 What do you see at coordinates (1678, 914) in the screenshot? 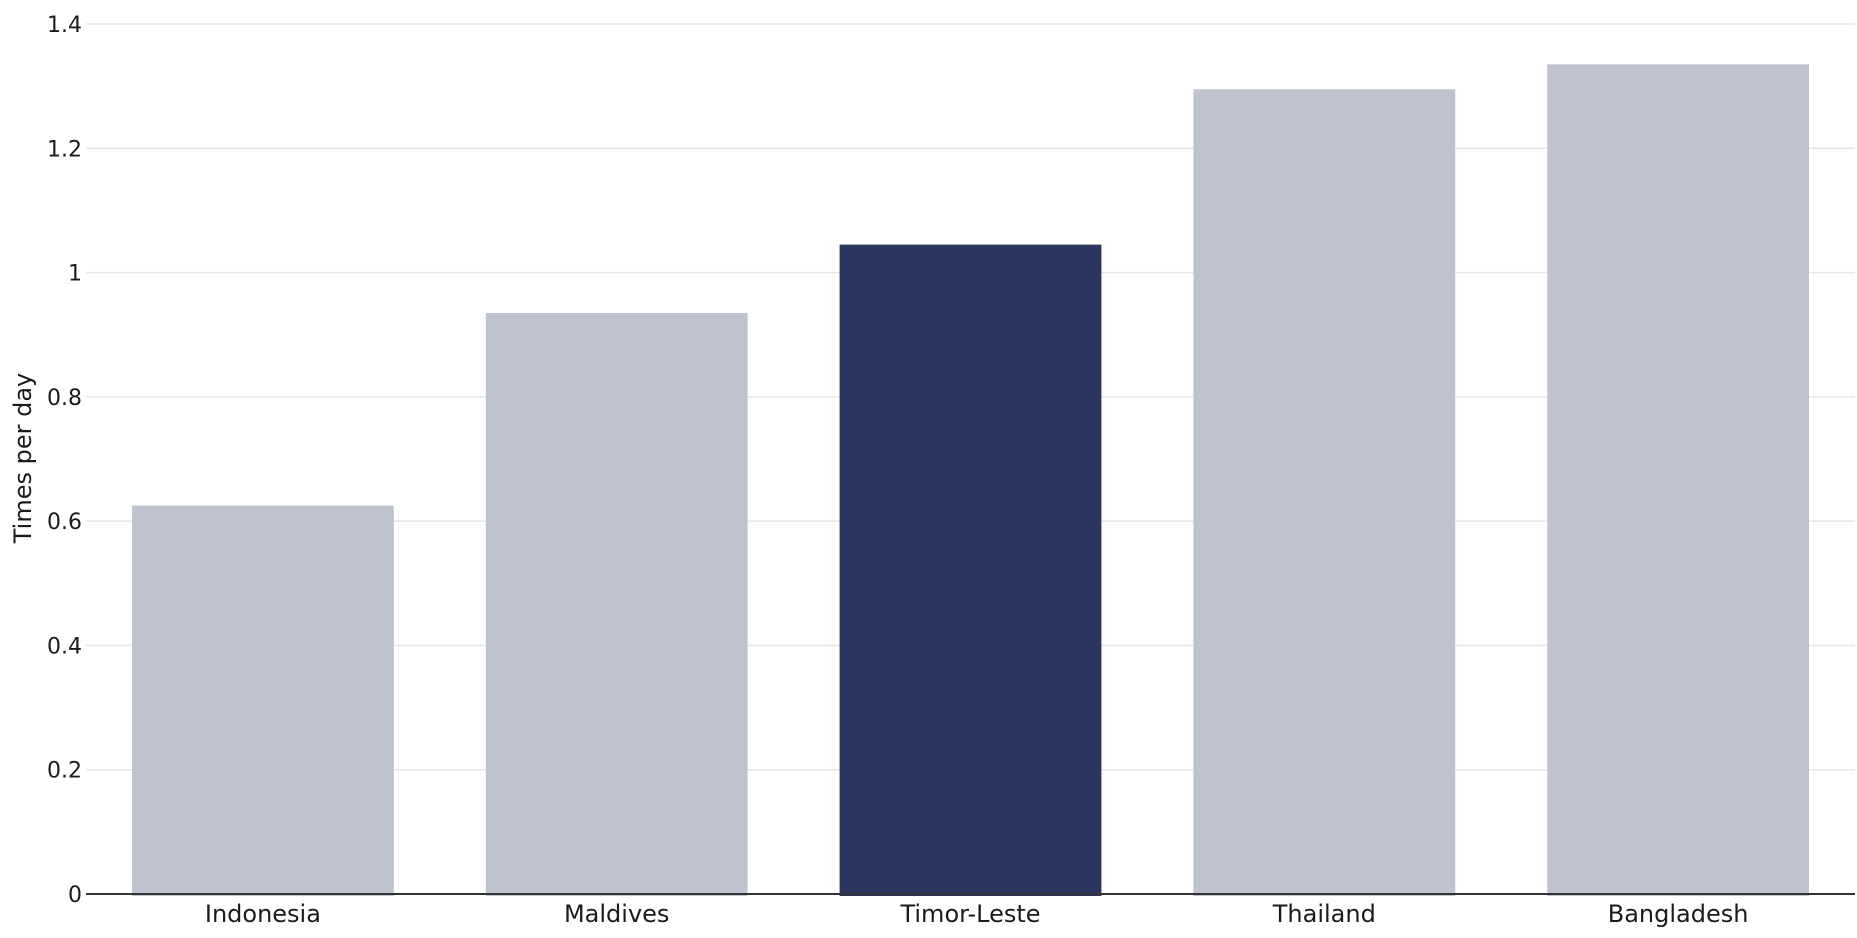
I see `x-tick-label: Bangladesh` at bounding box center [1678, 914].